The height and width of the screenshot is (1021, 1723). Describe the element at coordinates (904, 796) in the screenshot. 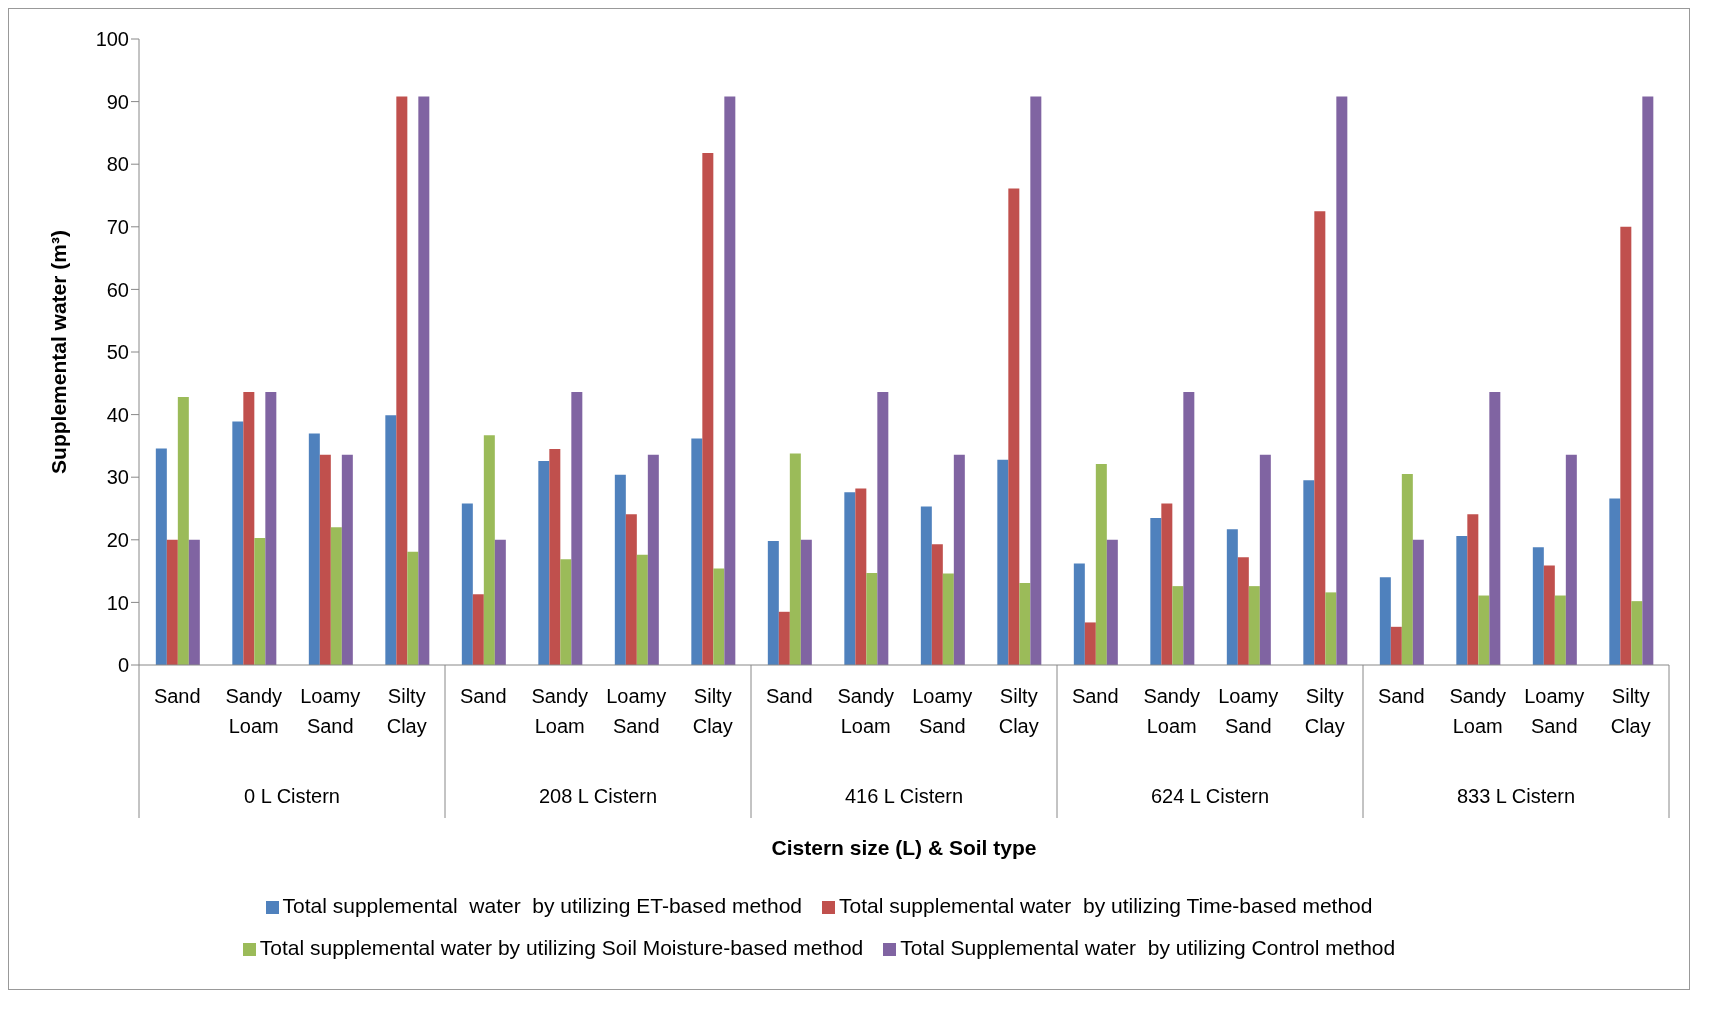

I see `text: 416 L Cistern` at that location.